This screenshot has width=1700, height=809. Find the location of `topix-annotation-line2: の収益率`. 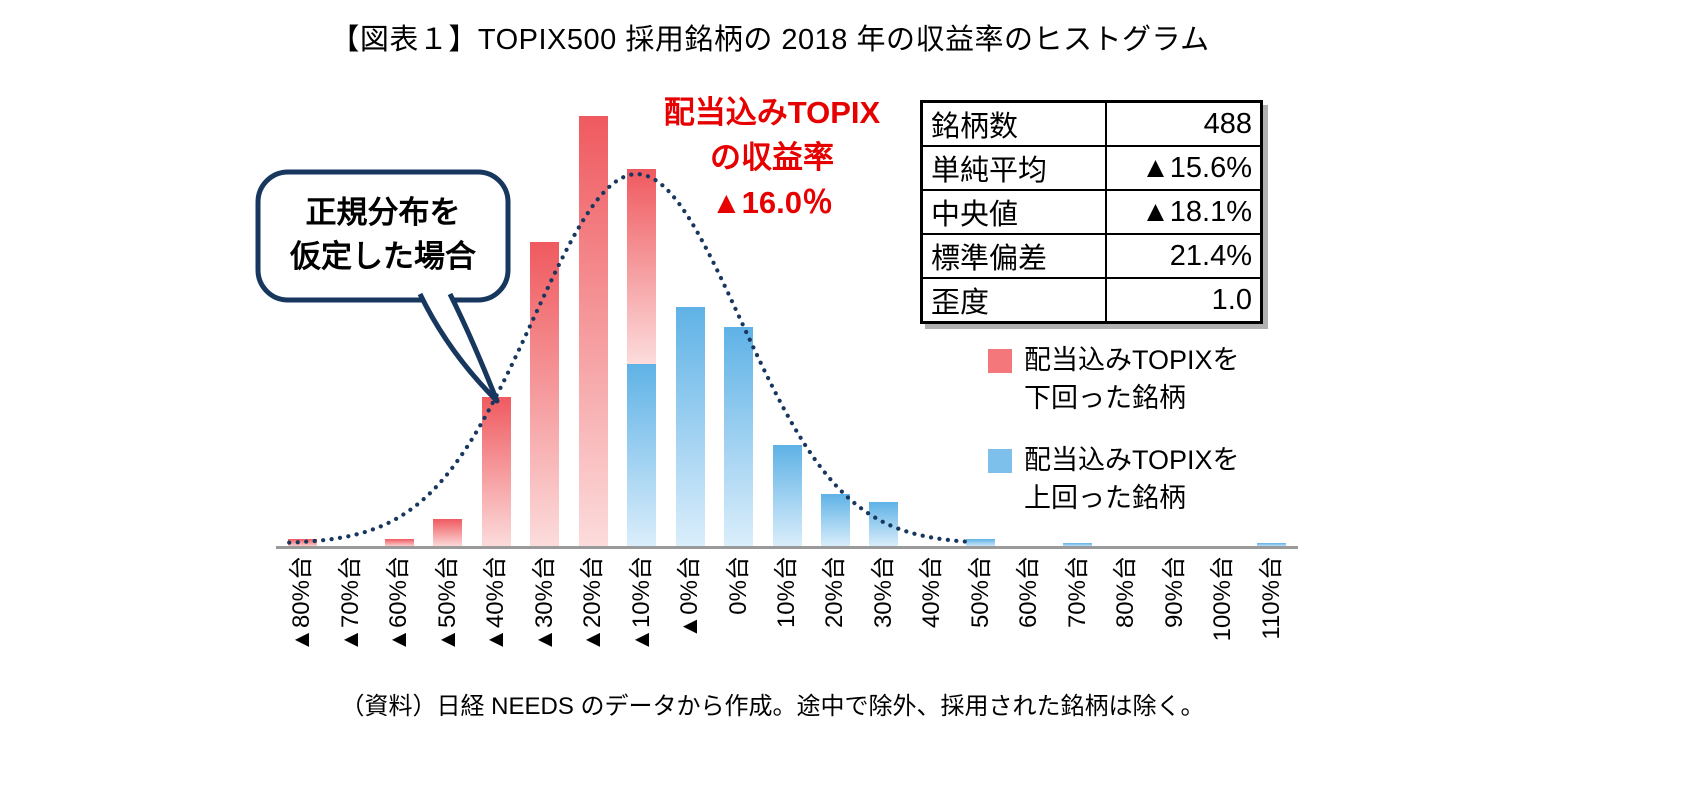

topix-annotation-line2: の収益率 is located at coordinates (772, 157).